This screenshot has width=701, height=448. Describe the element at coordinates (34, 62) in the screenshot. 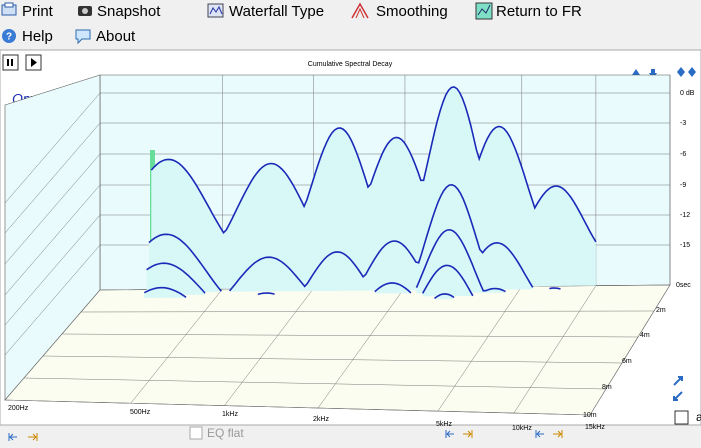

I see `play-glyph` at that location.